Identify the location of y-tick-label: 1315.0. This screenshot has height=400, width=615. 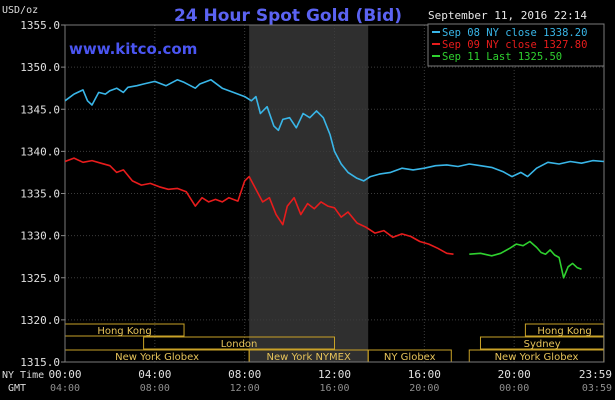
(40, 362).